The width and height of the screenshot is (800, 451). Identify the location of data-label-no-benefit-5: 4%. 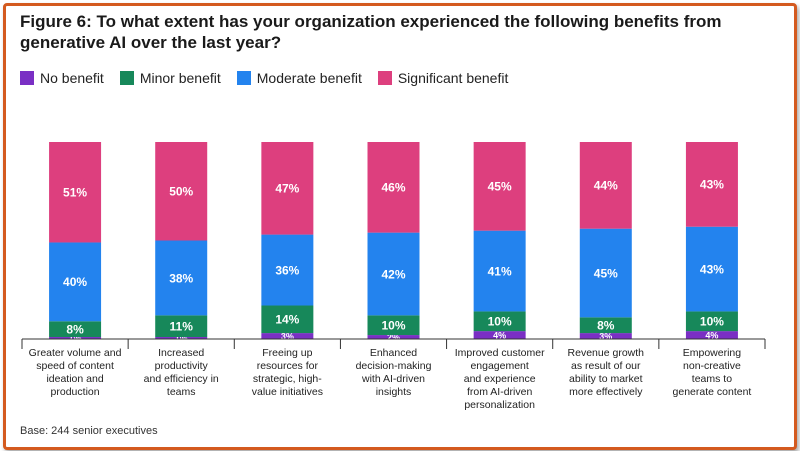
(499, 335).